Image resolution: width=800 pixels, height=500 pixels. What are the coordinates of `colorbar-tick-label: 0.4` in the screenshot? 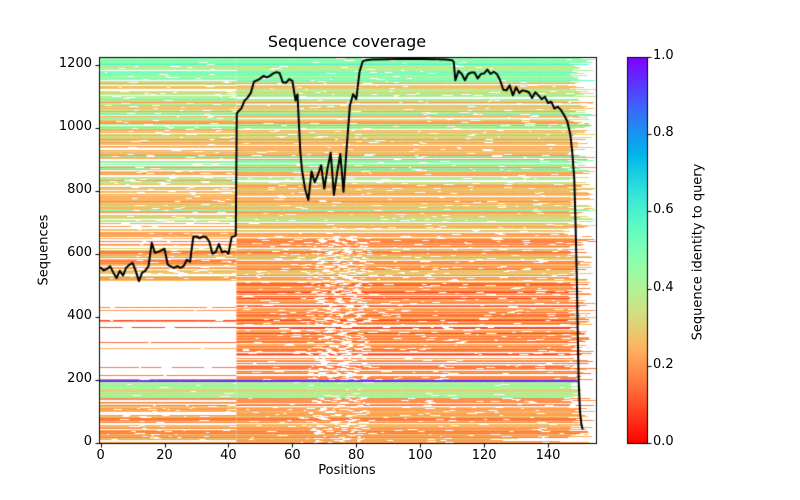 It's located at (663, 287).